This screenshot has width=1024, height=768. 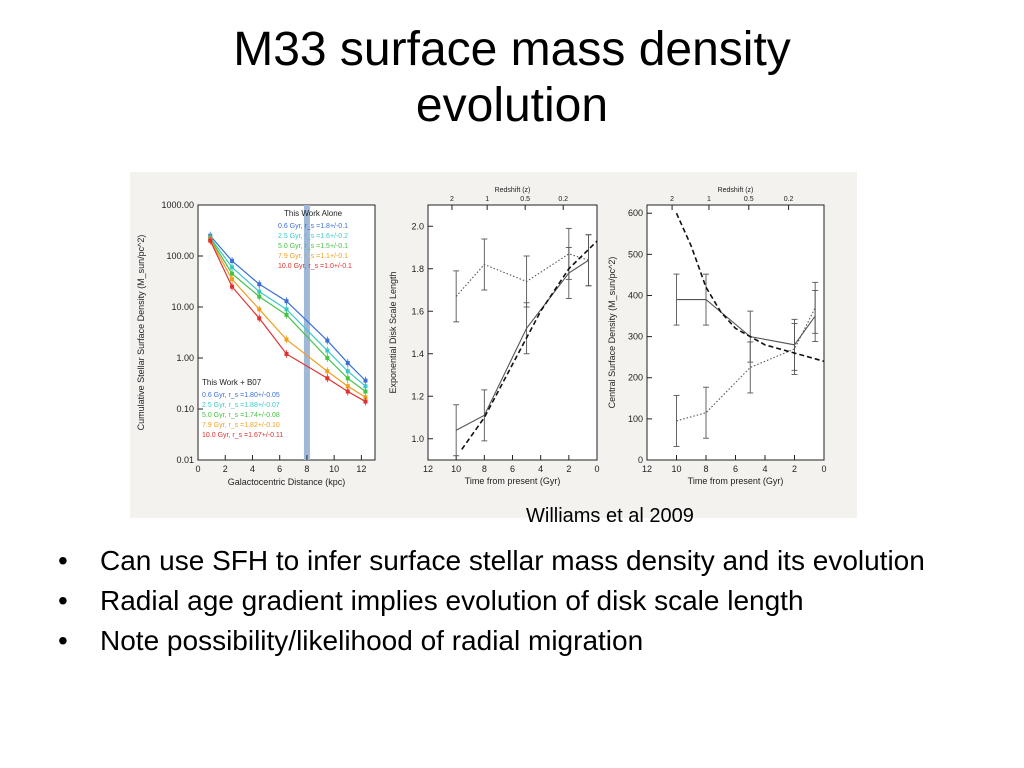 I want to click on chart3-xtick-label: 12, so click(x=647, y=469).